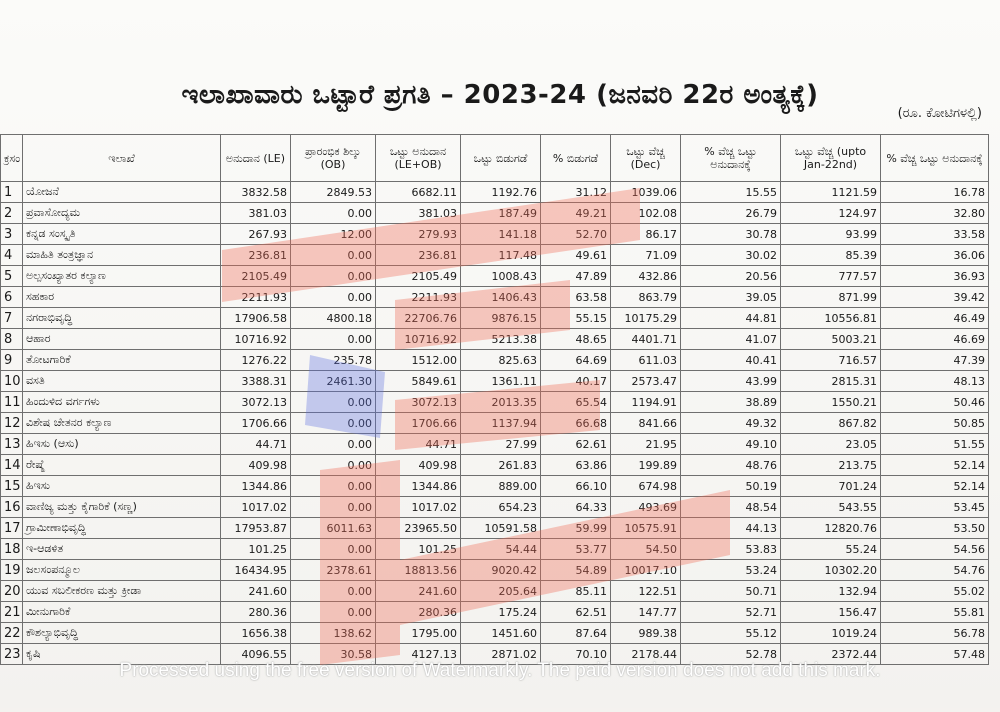  Describe the element at coordinates (121, 486) in the screenshot. I see `department-cell: ಹಿಇಸು` at that location.